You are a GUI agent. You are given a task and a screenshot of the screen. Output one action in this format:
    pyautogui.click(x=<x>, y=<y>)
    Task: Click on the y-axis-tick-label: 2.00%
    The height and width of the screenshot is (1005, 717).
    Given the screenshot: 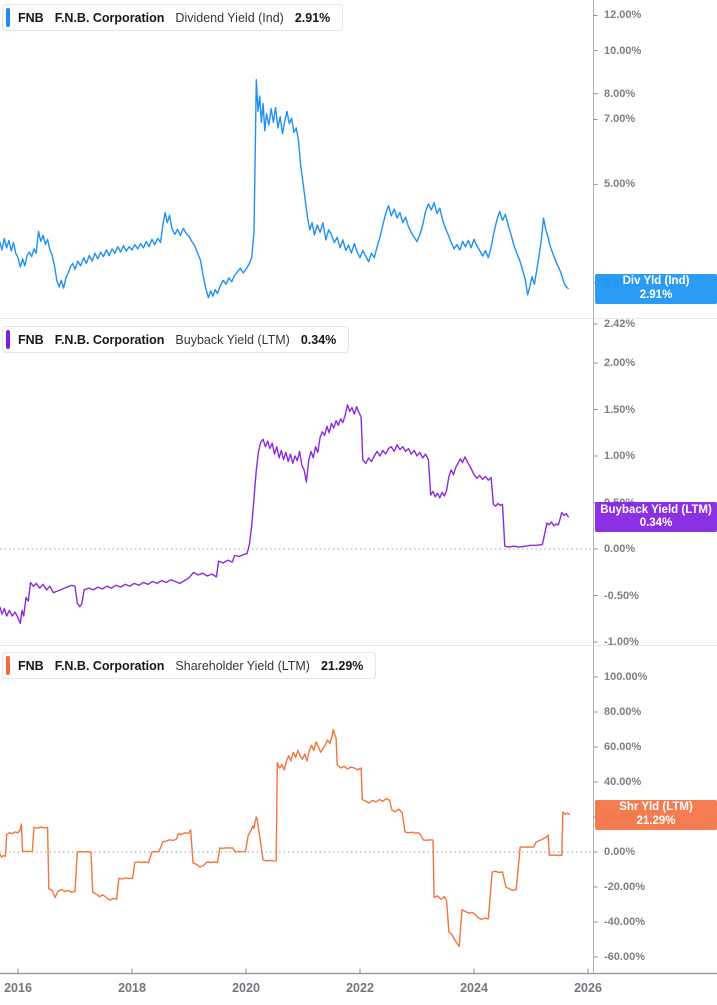 What is the action you would take?
    pyautogui.click(x=620, y=363)
    